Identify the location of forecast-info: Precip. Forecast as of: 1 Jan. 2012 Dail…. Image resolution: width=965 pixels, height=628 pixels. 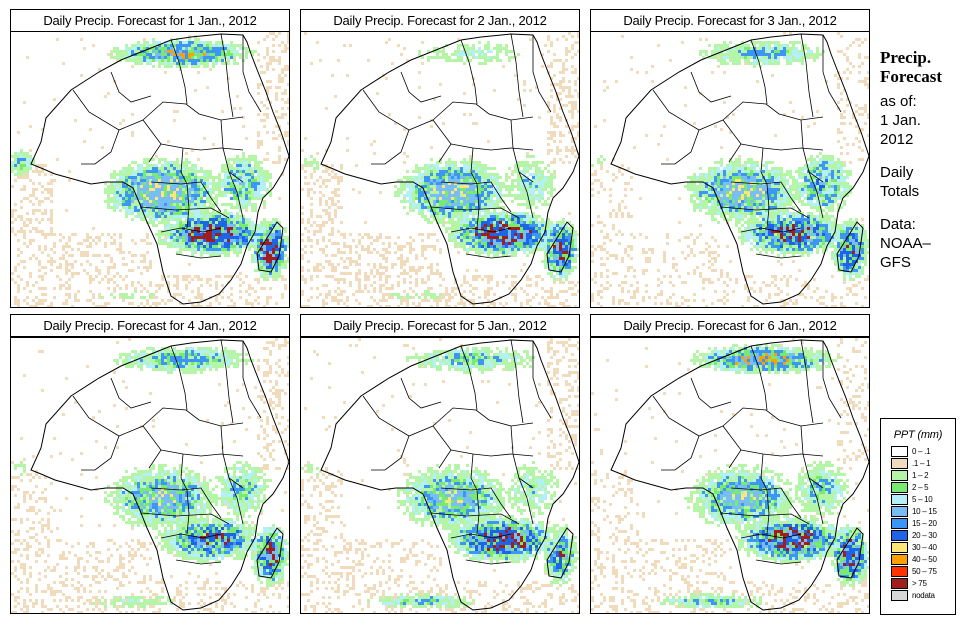
(920, 160).